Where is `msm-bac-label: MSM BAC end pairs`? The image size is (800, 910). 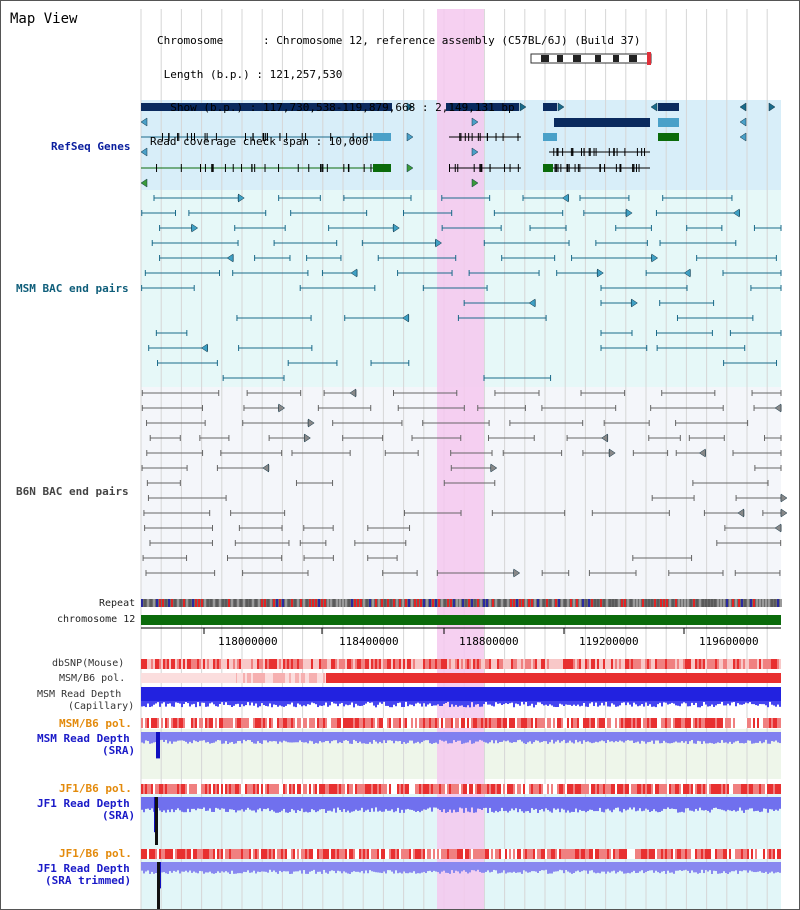
msm-bac-label: MSM BAC end pairs is located at coordinates (72, 288).